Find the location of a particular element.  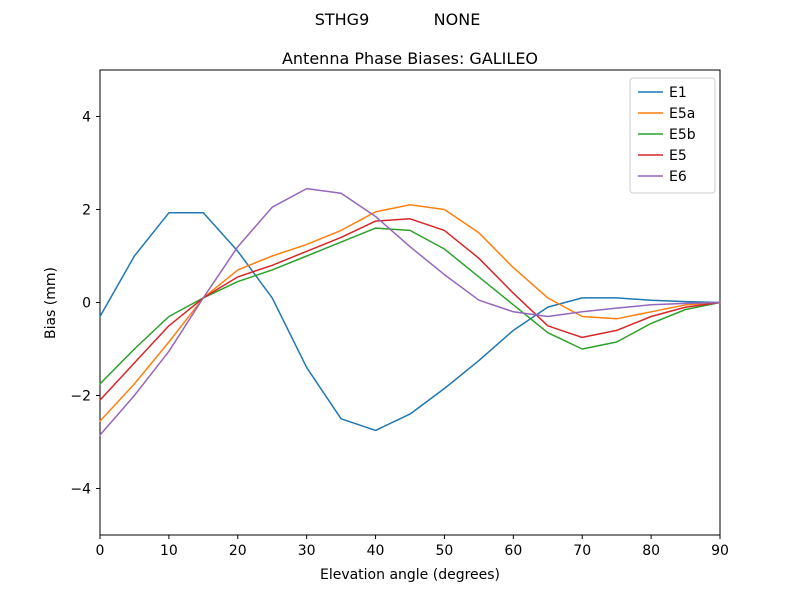

legend: E1 E5a E5b E5 E6 is located at coordinates (672, 135).